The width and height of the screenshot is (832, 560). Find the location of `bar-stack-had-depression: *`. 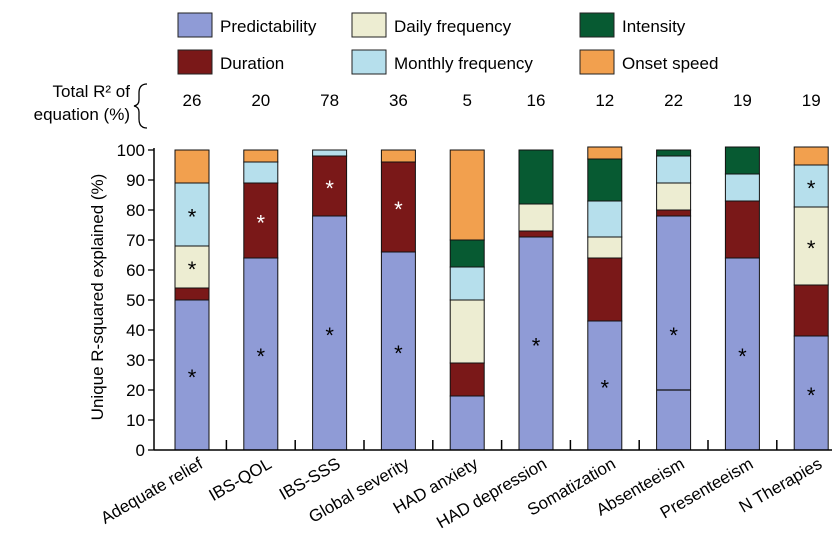

bar-stack-had-depression: * is located at coordinates (536, 300).